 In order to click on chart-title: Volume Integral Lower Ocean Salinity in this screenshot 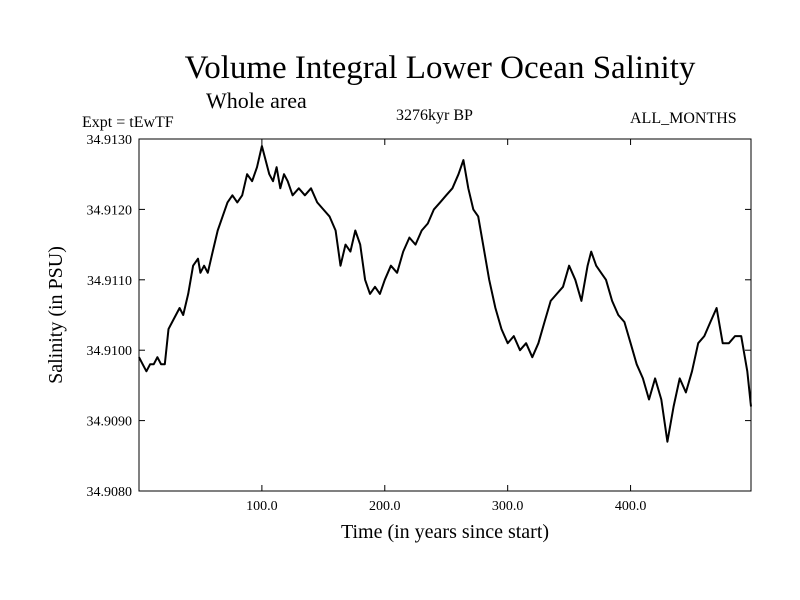, I will do `click(440, 68)`.